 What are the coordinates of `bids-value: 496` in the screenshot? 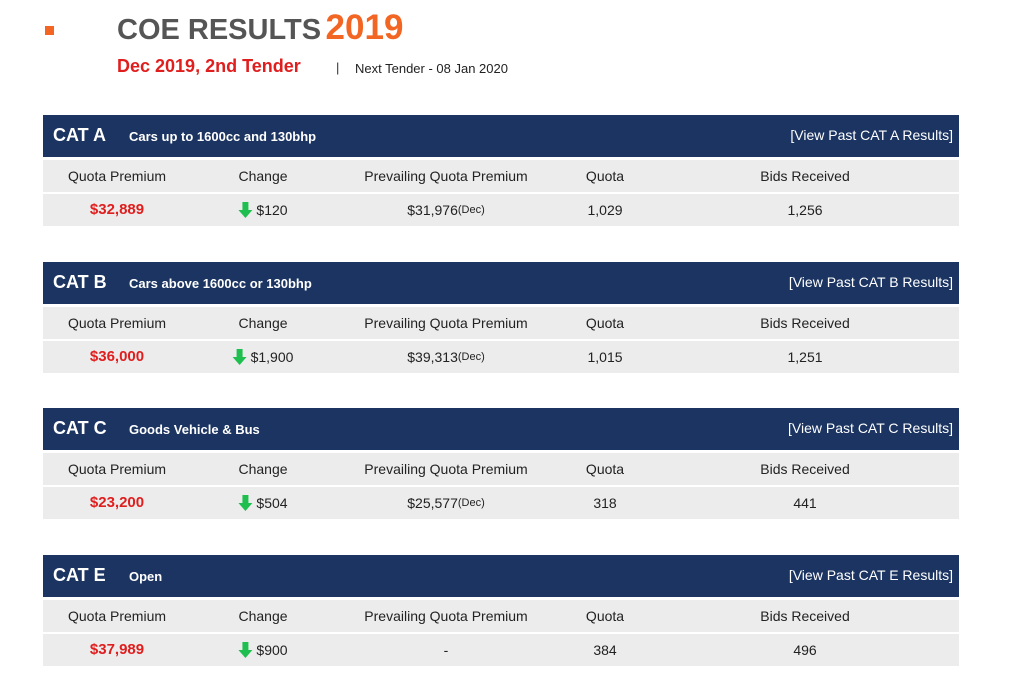 It's located at (805, 649).